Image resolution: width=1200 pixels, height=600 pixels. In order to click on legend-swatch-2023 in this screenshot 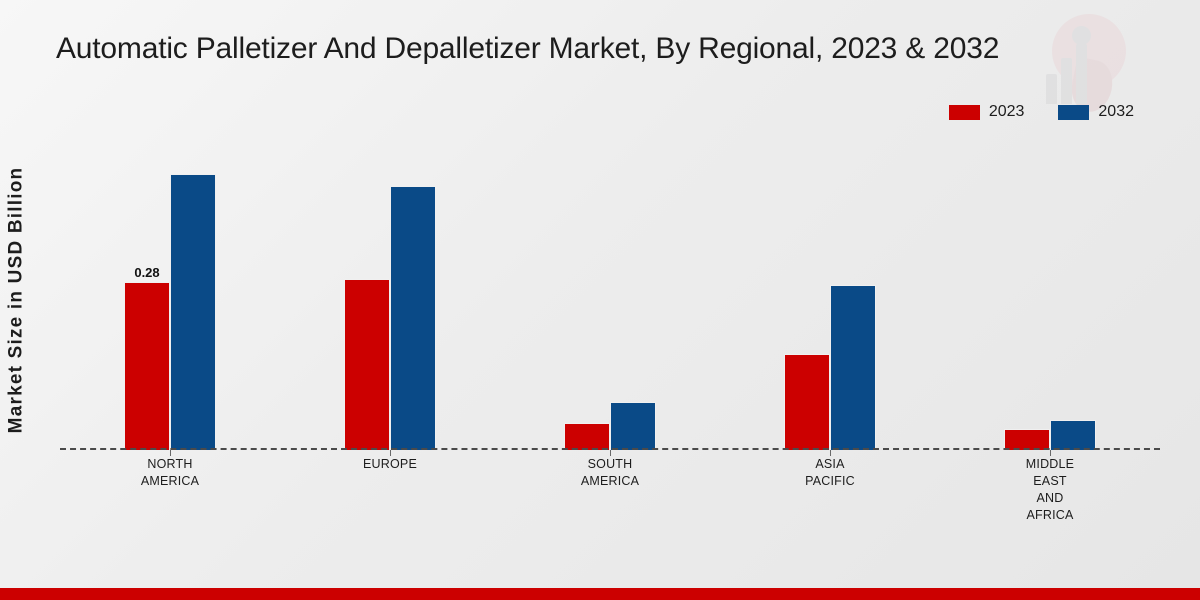, I will do `click(964, 112)`.